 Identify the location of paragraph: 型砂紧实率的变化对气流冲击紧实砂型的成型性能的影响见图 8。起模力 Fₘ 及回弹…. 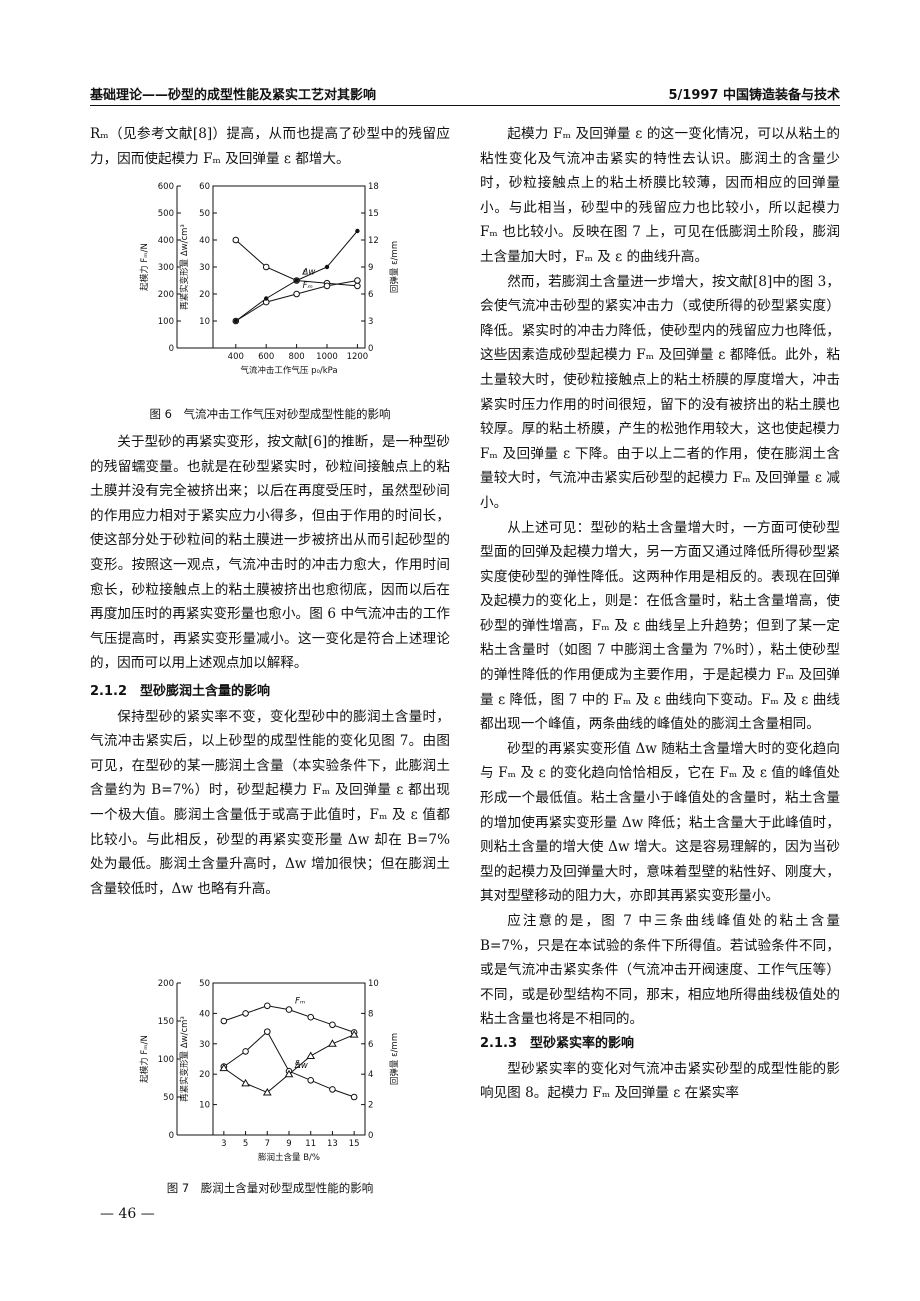
(660, 1081).